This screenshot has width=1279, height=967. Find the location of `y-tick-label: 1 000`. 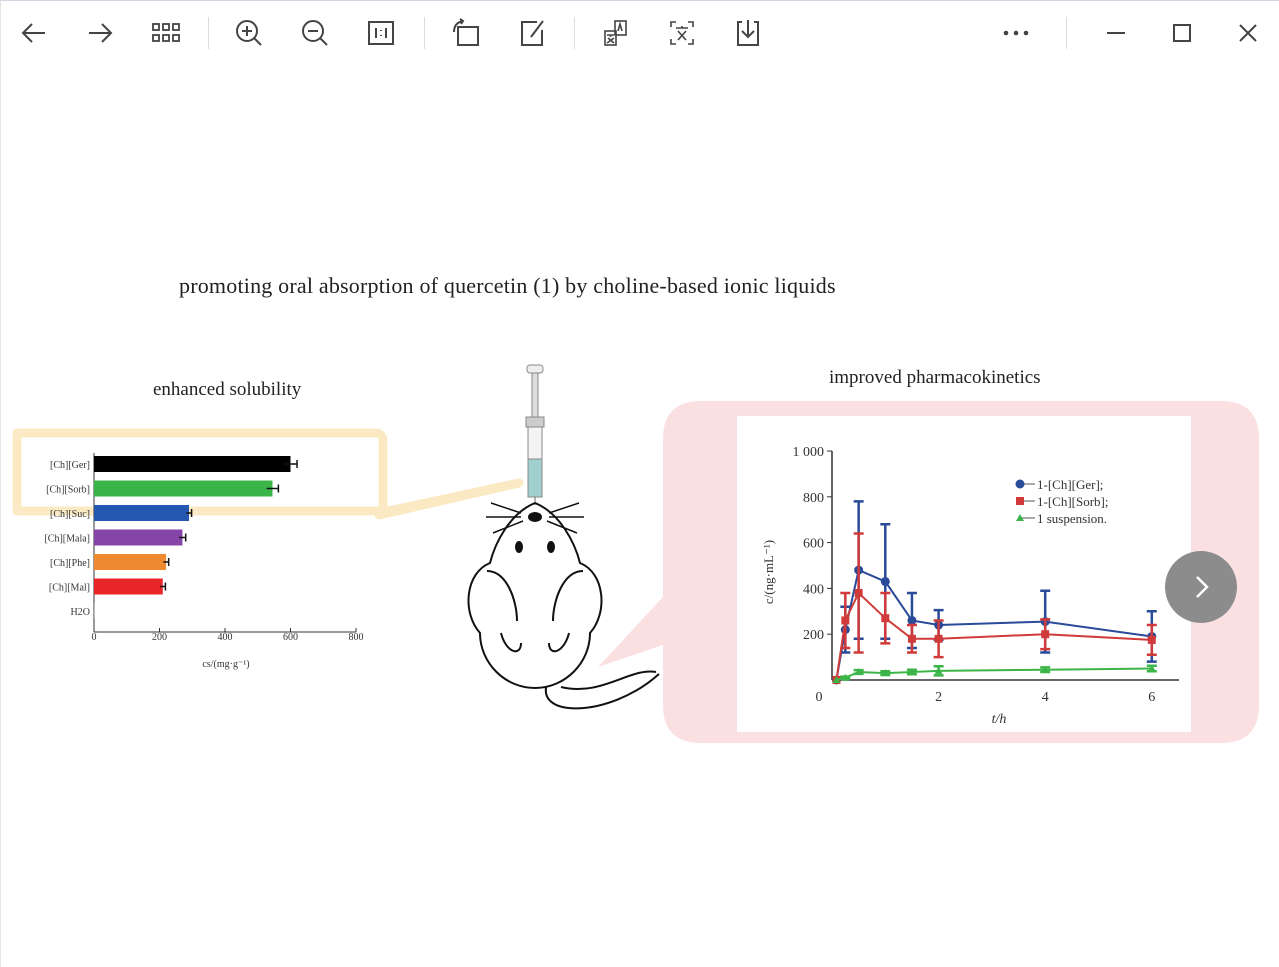

y-tick-label: 1 000 is located at coordinates (809, 452).